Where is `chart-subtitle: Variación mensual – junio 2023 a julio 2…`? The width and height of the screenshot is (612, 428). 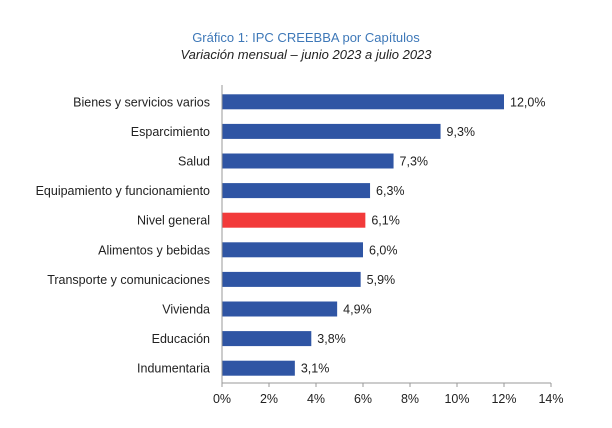 chart-subtitle: Variación mensual – junio 2023 a julio 2… is located at coordinates (306, 54).